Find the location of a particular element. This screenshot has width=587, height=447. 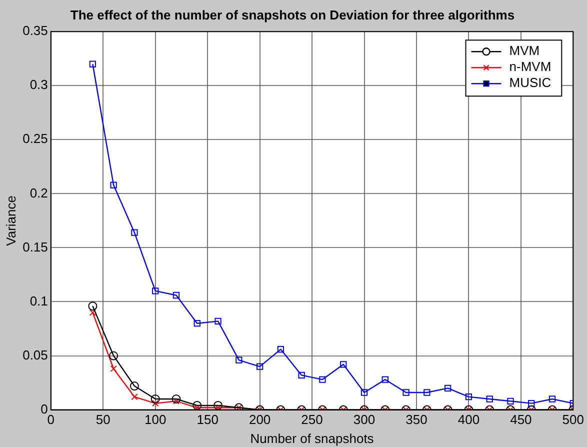

x-tick-label: 500 is located at coordinates (573, 420).